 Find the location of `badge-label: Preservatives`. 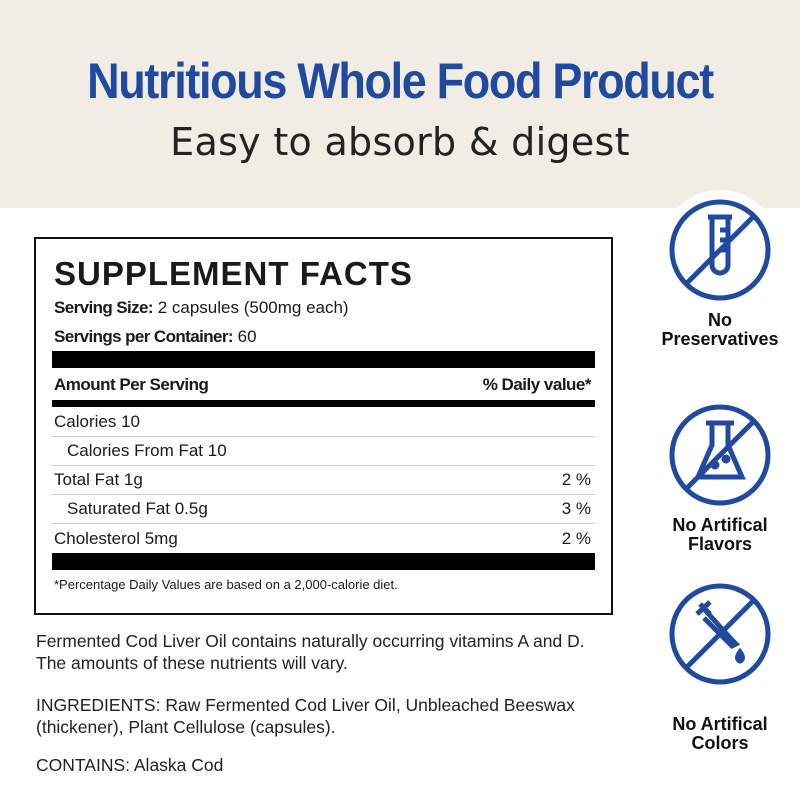

badge-label: Preservatives is located at coordinates (720, 339).